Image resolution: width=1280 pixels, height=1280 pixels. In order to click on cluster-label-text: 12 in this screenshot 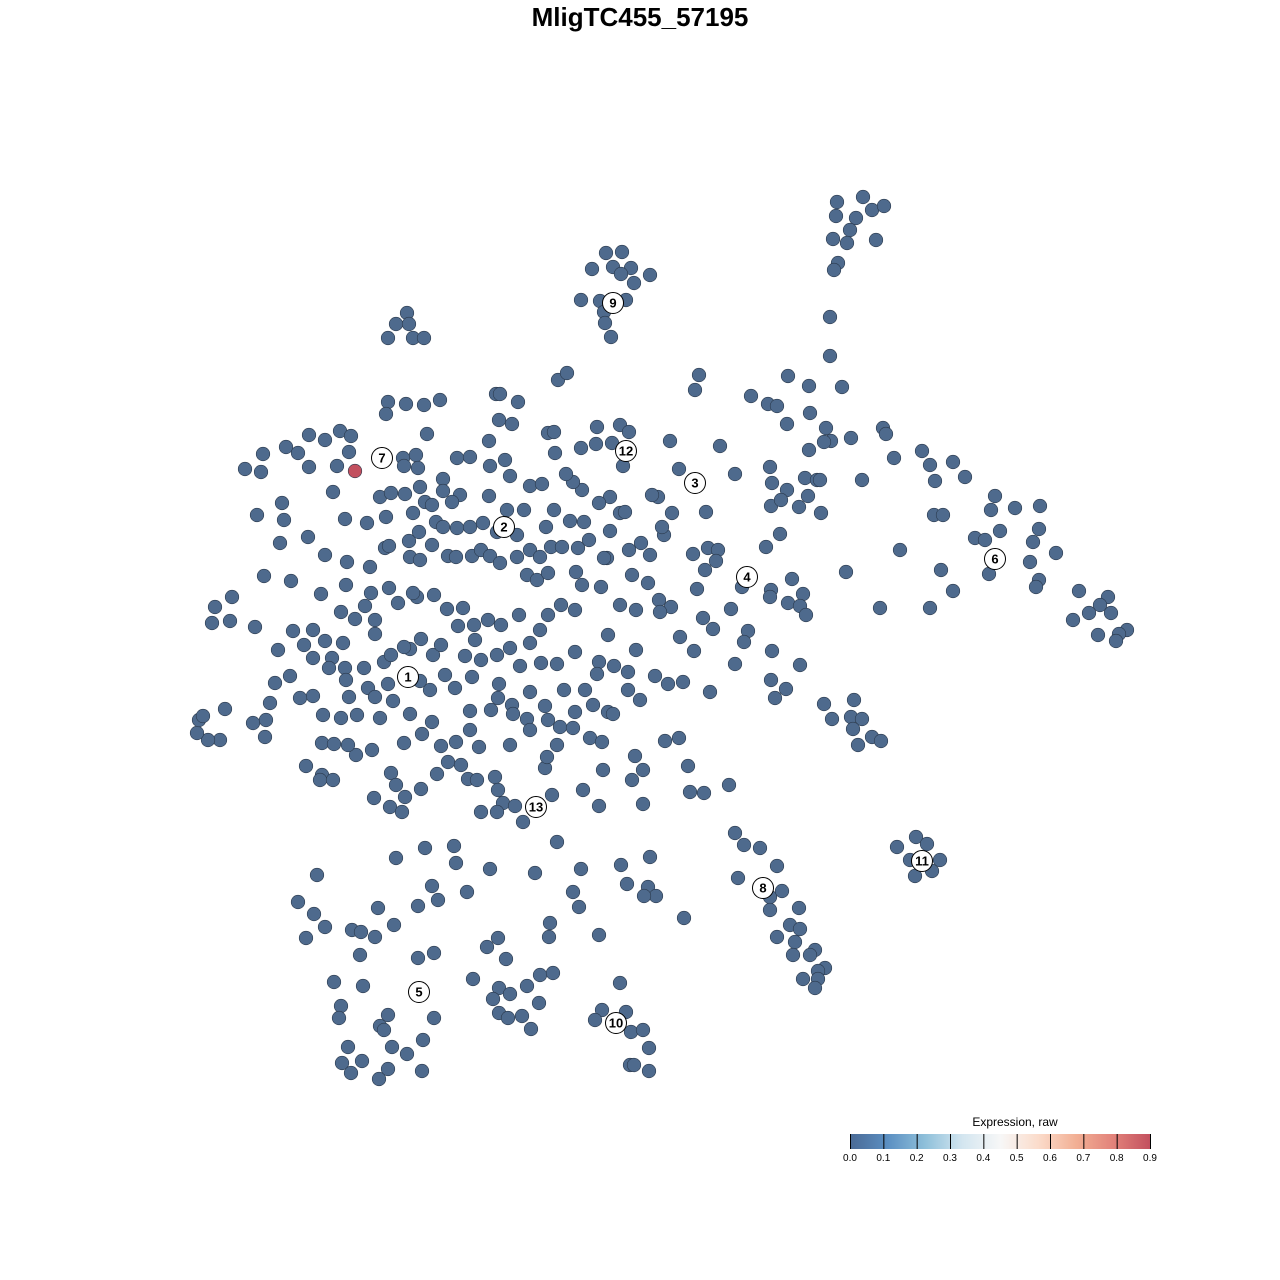, I will do `click(626, 451)`.